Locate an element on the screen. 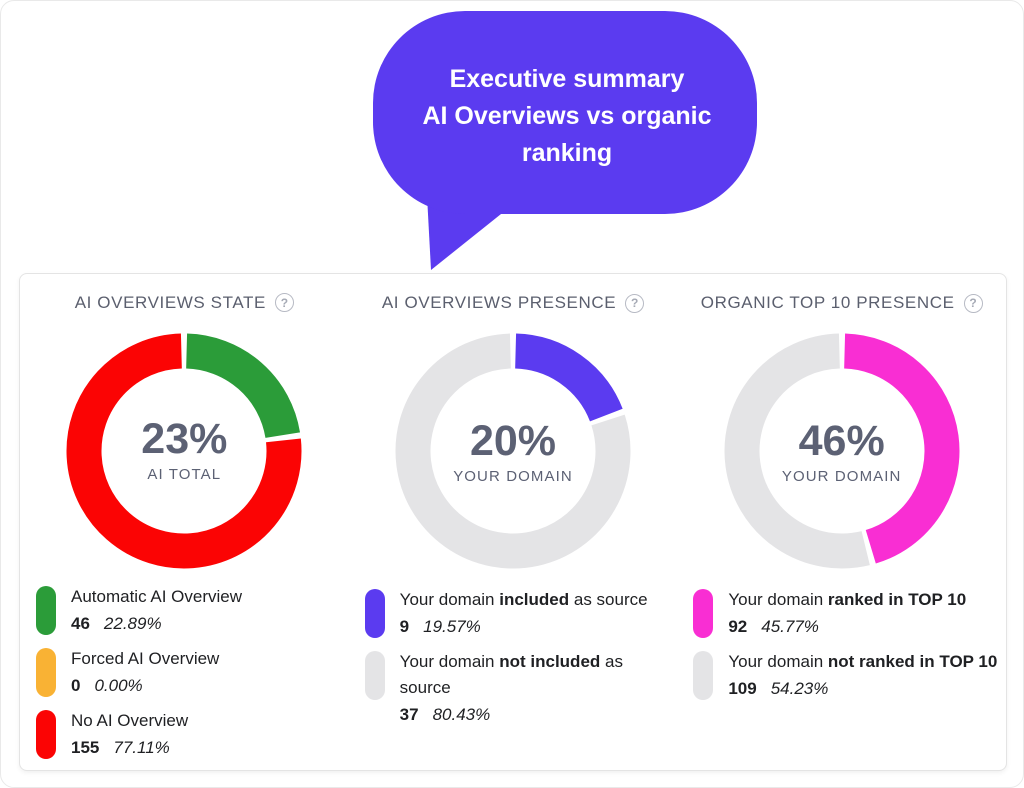 The width and height of the screenshot is (1024, 788). legend-values: 37 80.43% is located at coordinates (539, 714).